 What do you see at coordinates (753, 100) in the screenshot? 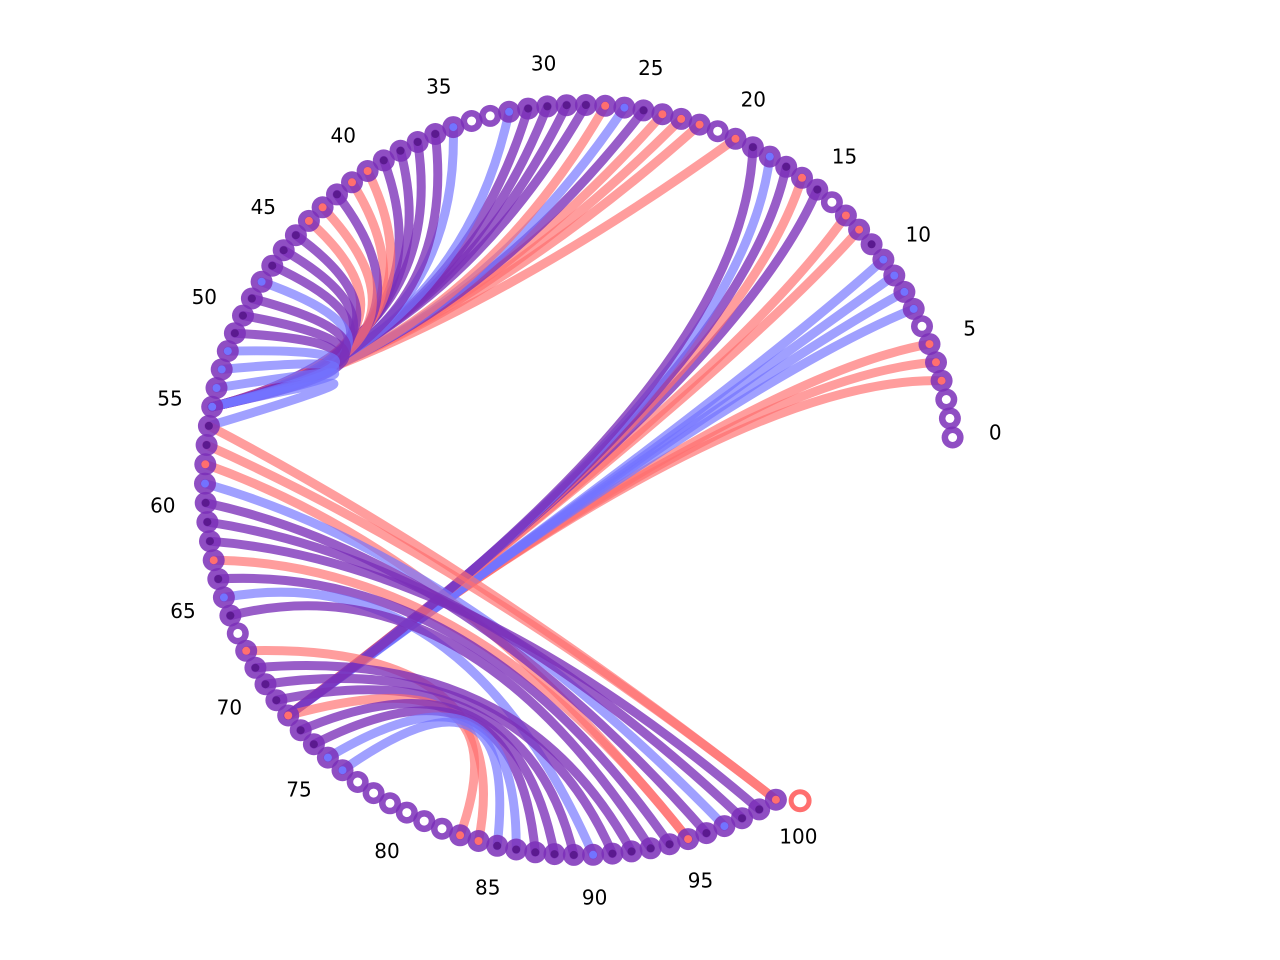
I see `tick-label-20: 20` at bounding box center [753, 100].